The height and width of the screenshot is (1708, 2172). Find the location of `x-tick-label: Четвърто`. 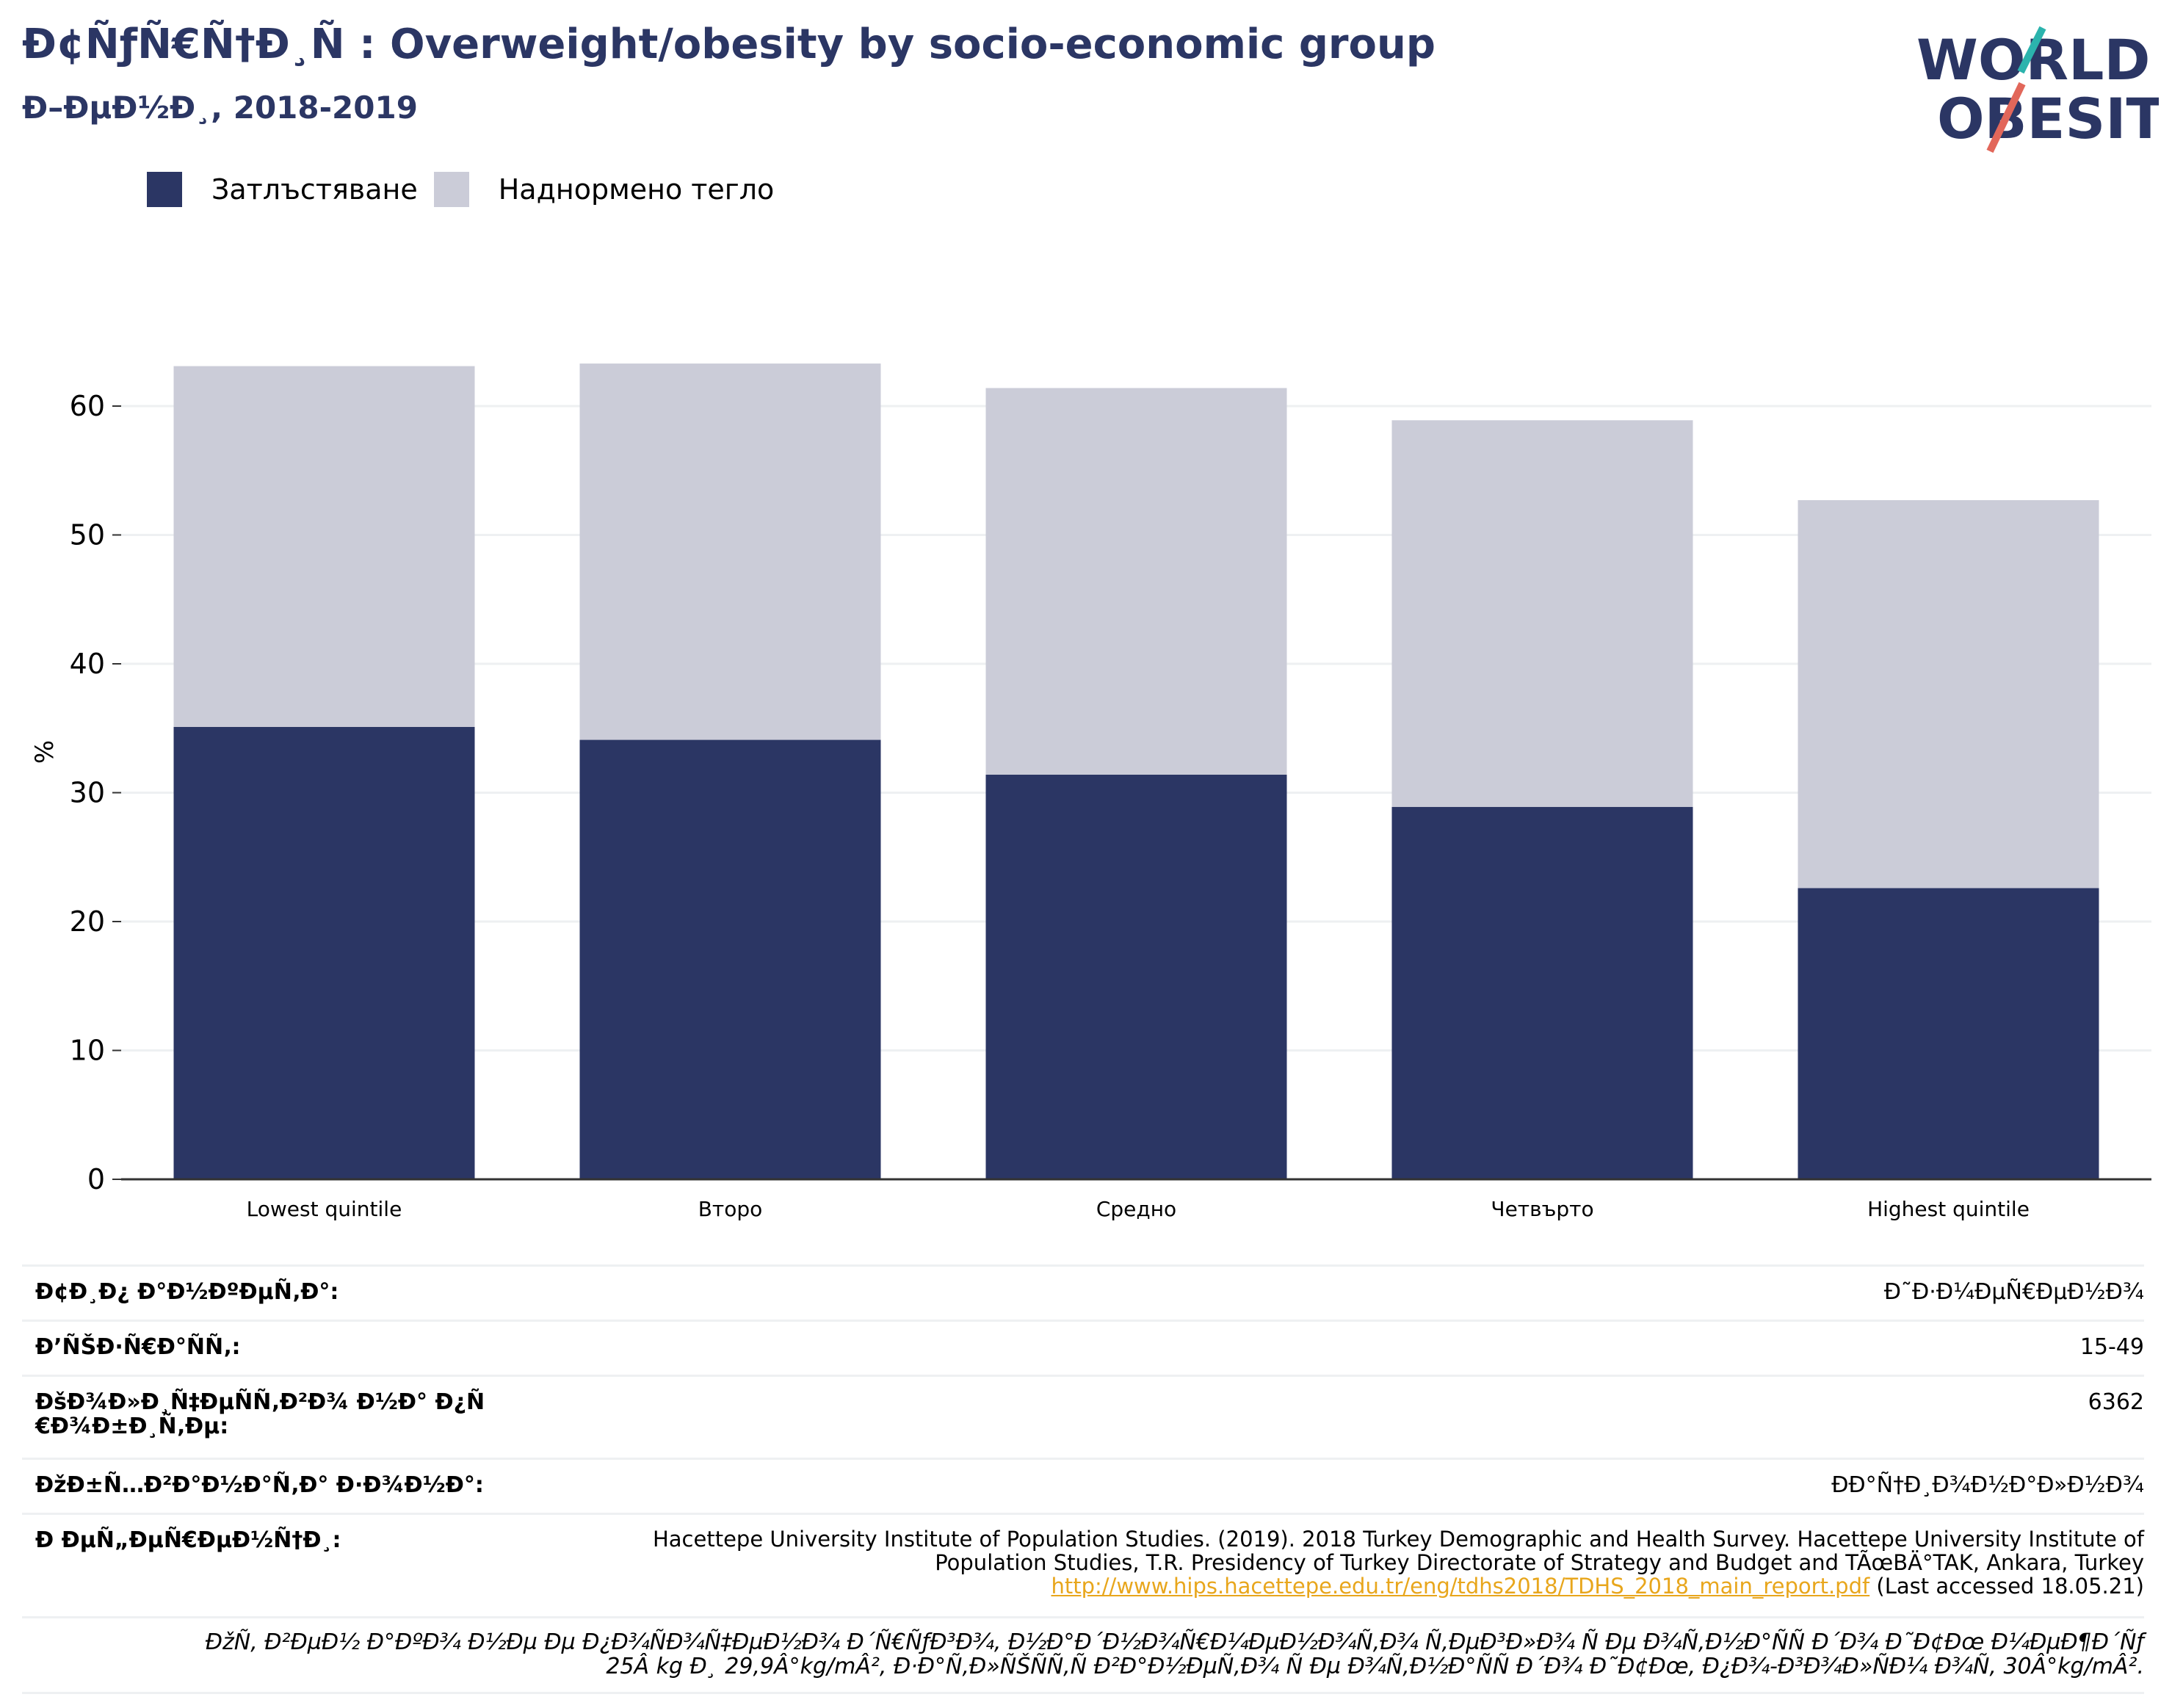

x-tick-label: Четвърто is located at coordinates (1542, 1209).